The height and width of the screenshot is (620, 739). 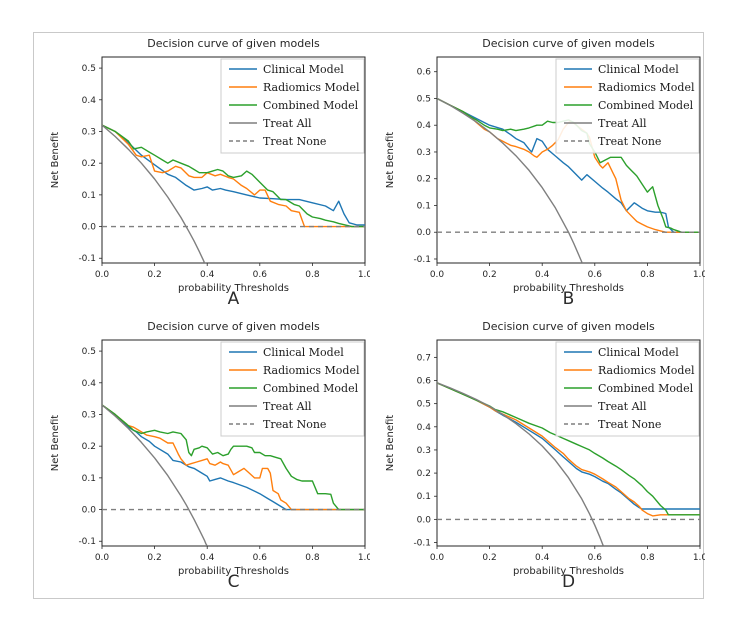 What do you see at coordinates (154, 275) in the screenshot?
I see `x-tick-label: 0.2` at bounding box center [154, 275].